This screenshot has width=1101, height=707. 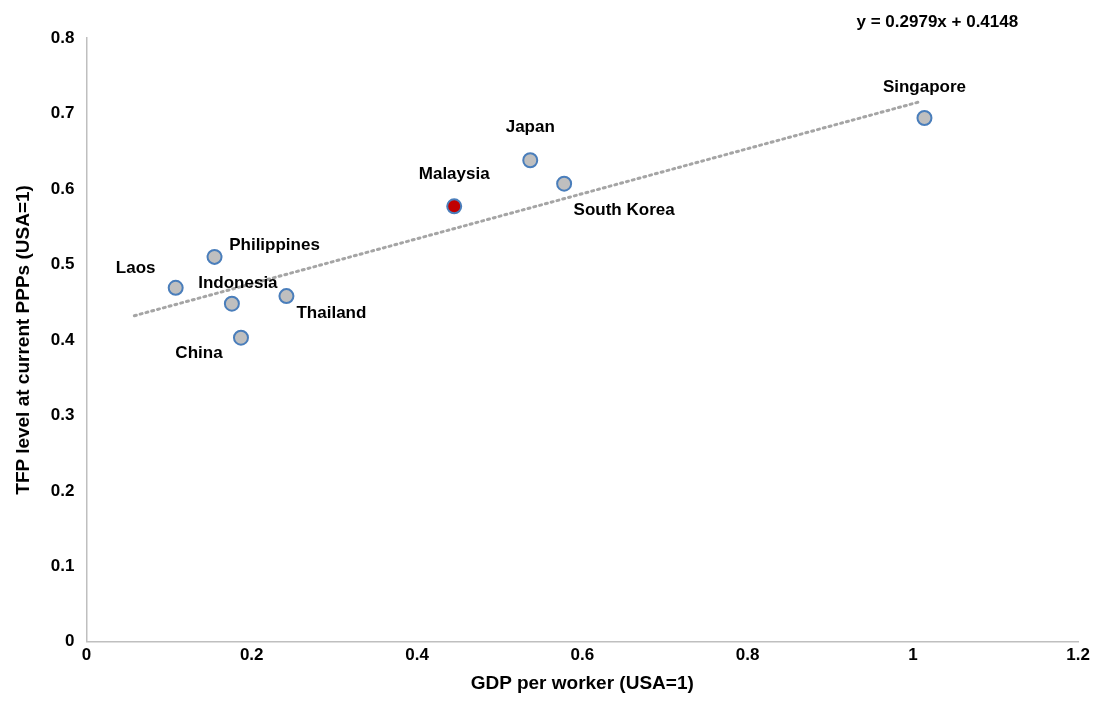 I want to click on y-tick-label: 0.7, so click(x=62, y=113).